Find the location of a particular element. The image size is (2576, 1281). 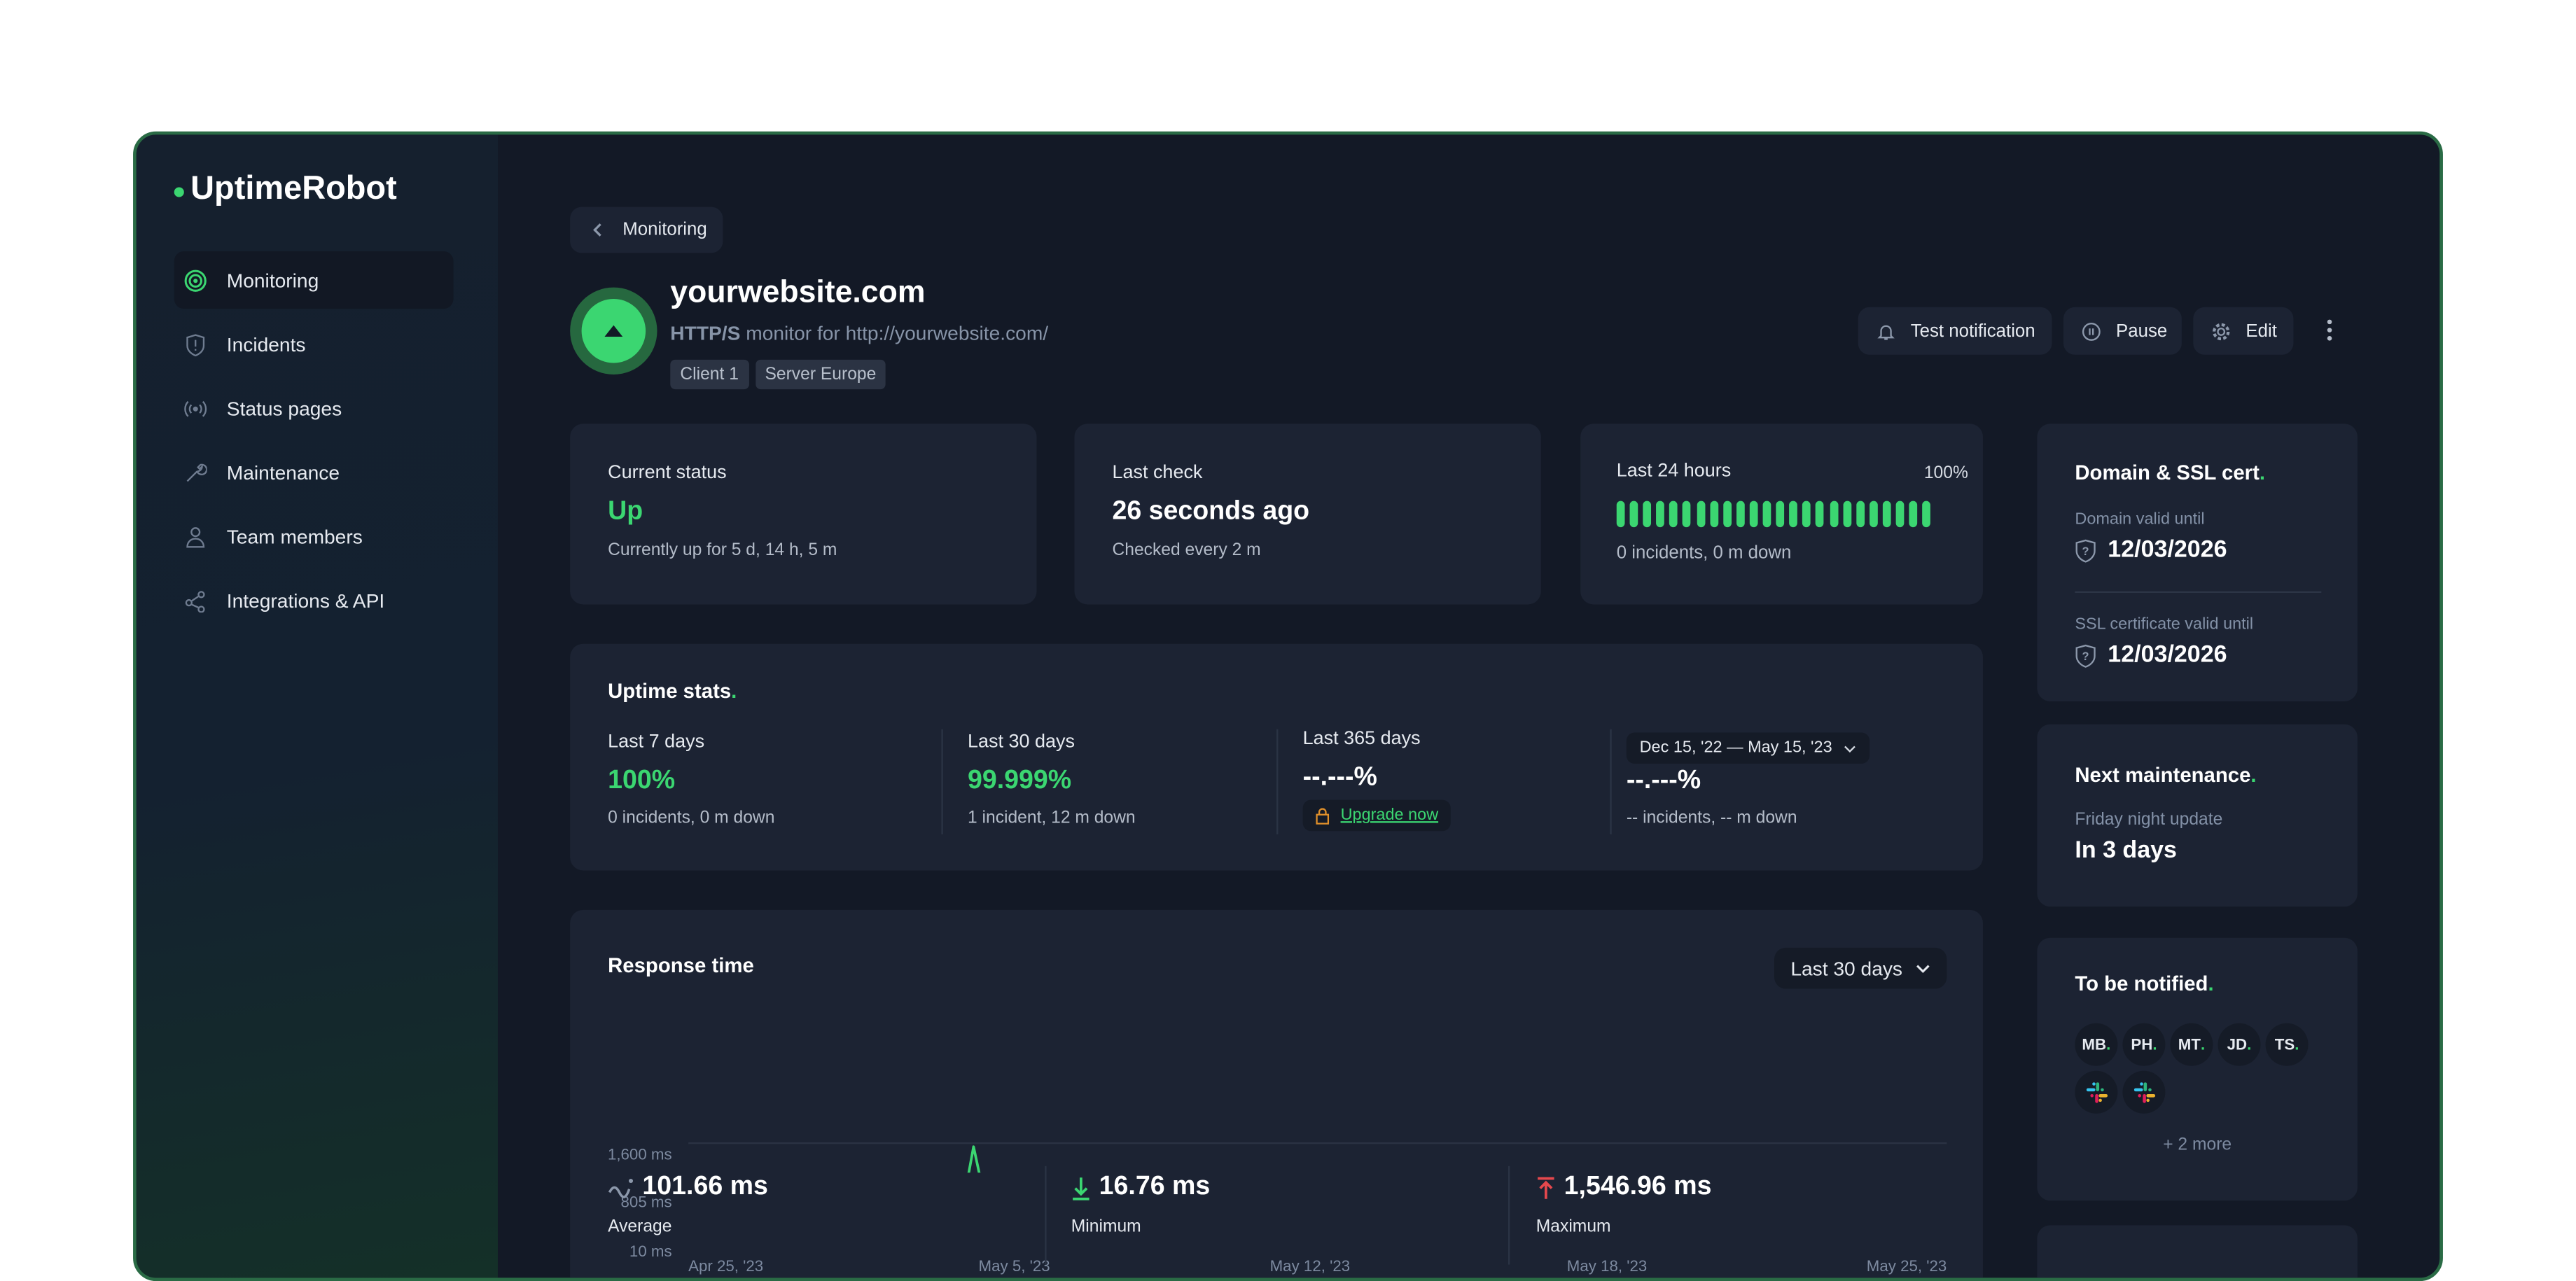

ssl-date: ?12/03/2026 is located at coordinates (2151, 655).